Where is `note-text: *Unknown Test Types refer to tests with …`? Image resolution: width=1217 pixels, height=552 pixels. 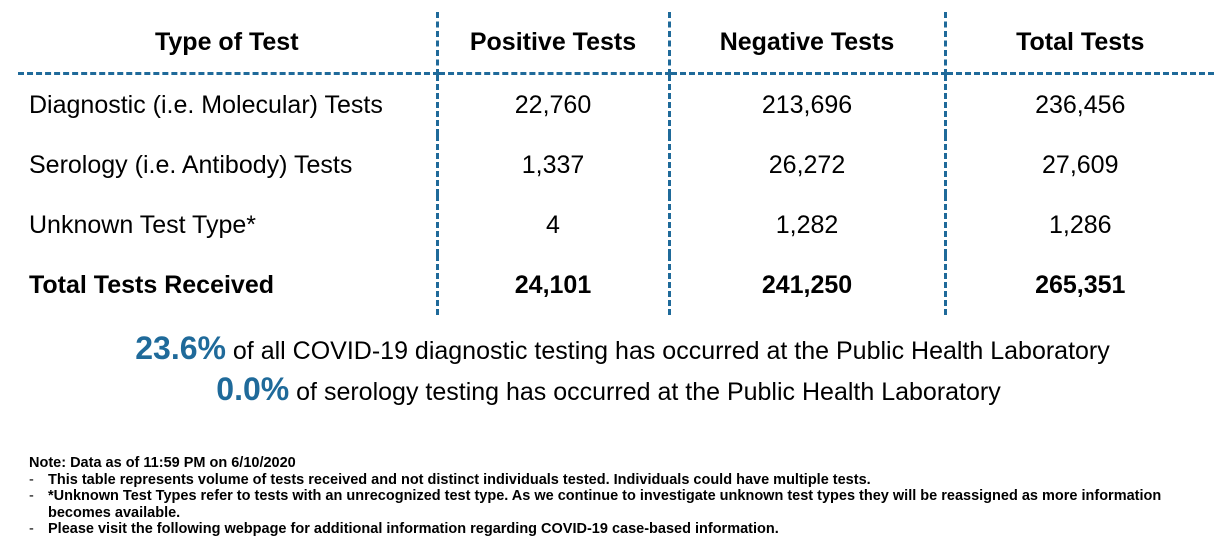
note-text: *Unknown Test Types refer to tests with … is located at coordinates (605, 504).